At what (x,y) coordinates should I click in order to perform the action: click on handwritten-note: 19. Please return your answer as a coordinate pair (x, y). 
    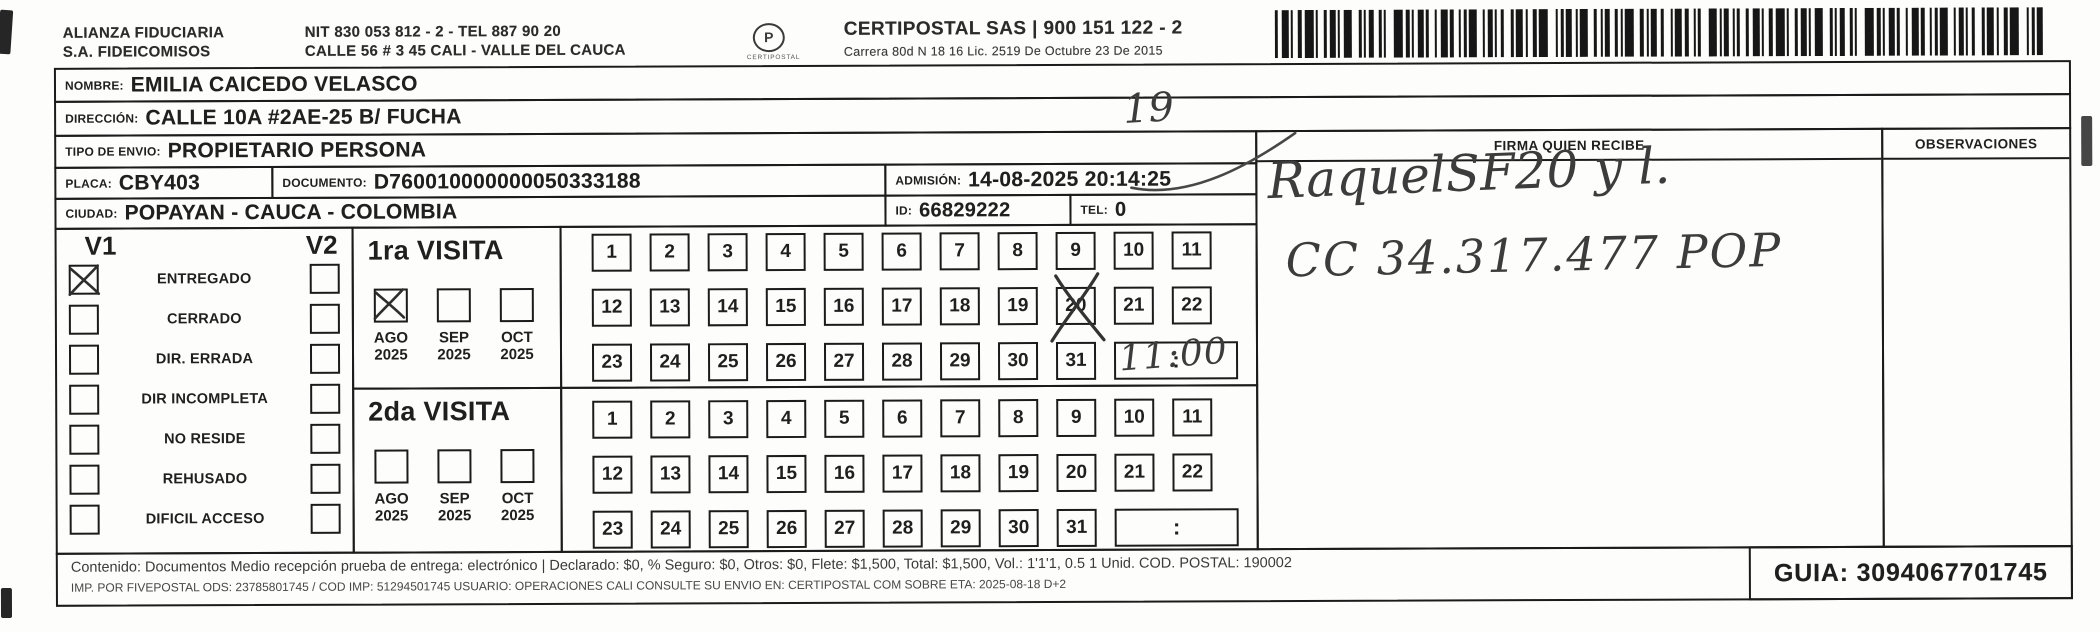
    Looking at the image, I should click on (1148, 109).